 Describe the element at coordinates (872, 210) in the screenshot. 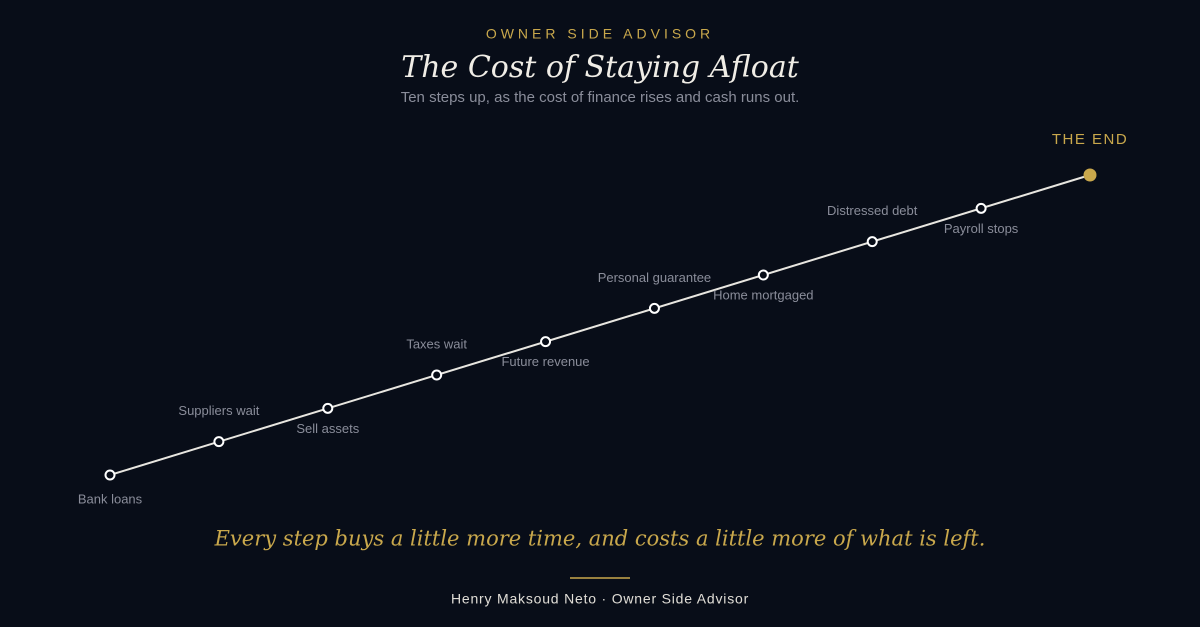

I see `step-label: Distressed debt` at that location.